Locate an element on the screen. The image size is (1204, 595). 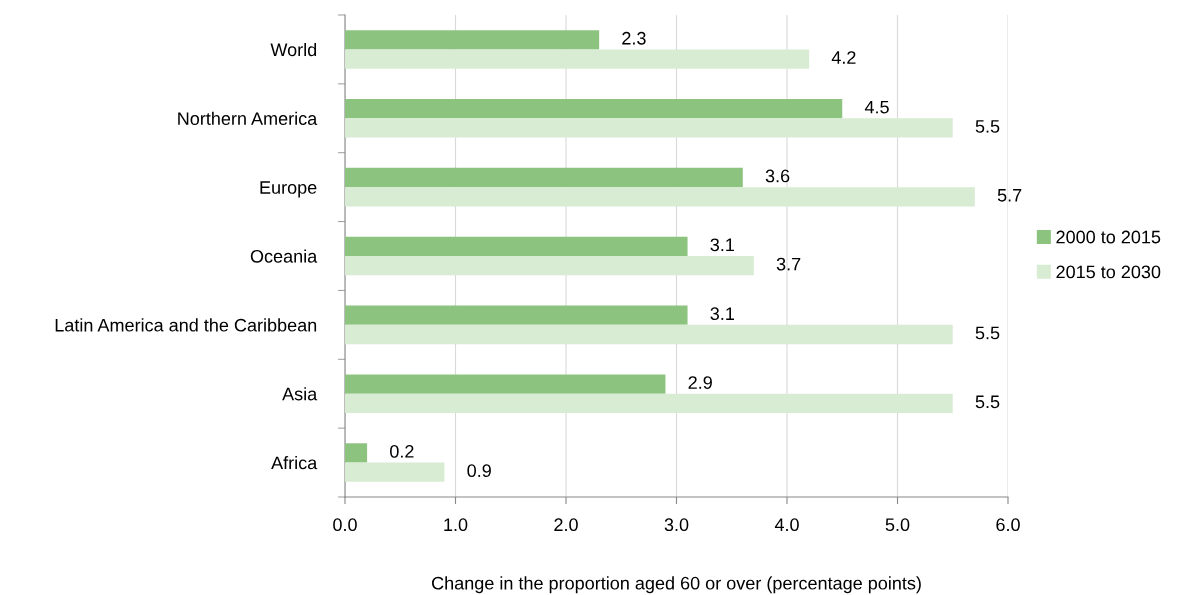
y-tick-label: Europe is located at coordinates (288, 189).